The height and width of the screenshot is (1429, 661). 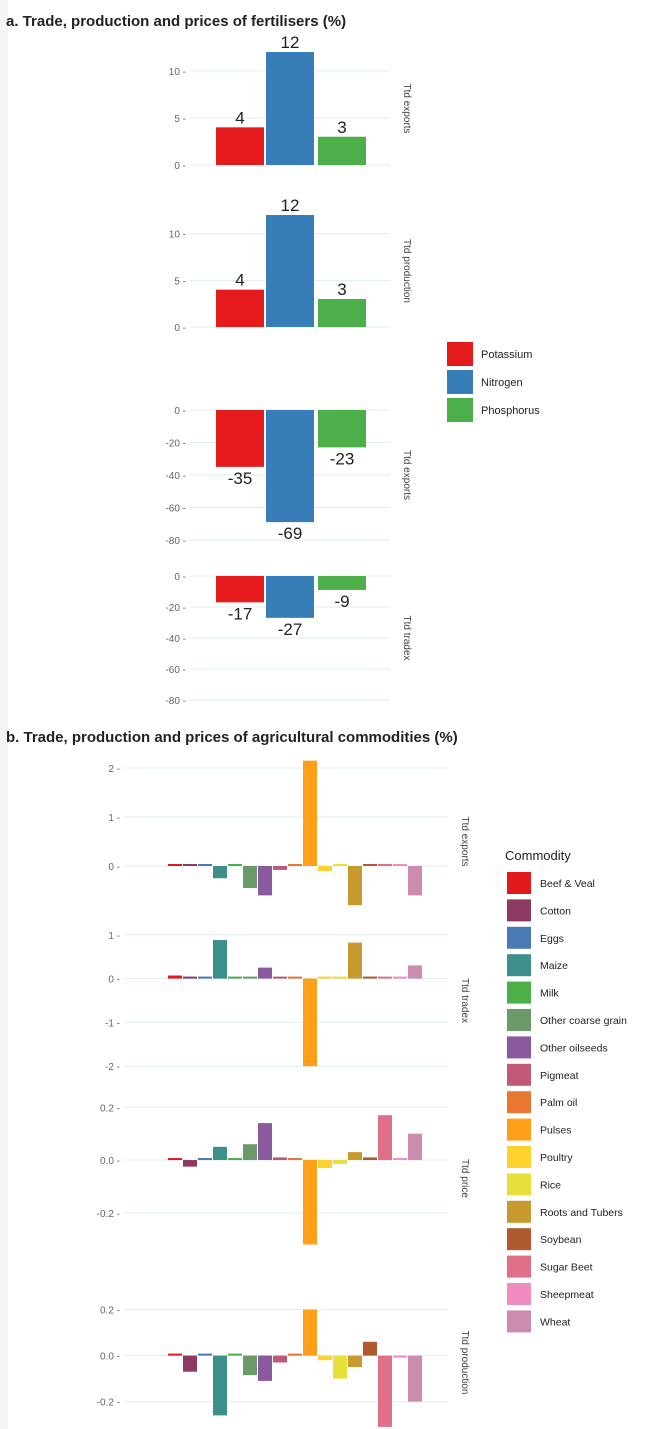 What do you see at coordinates (566, 1268) in the screenshot?
I see `legend-label: Sugar Beet` at bounding box center [566, 1268].